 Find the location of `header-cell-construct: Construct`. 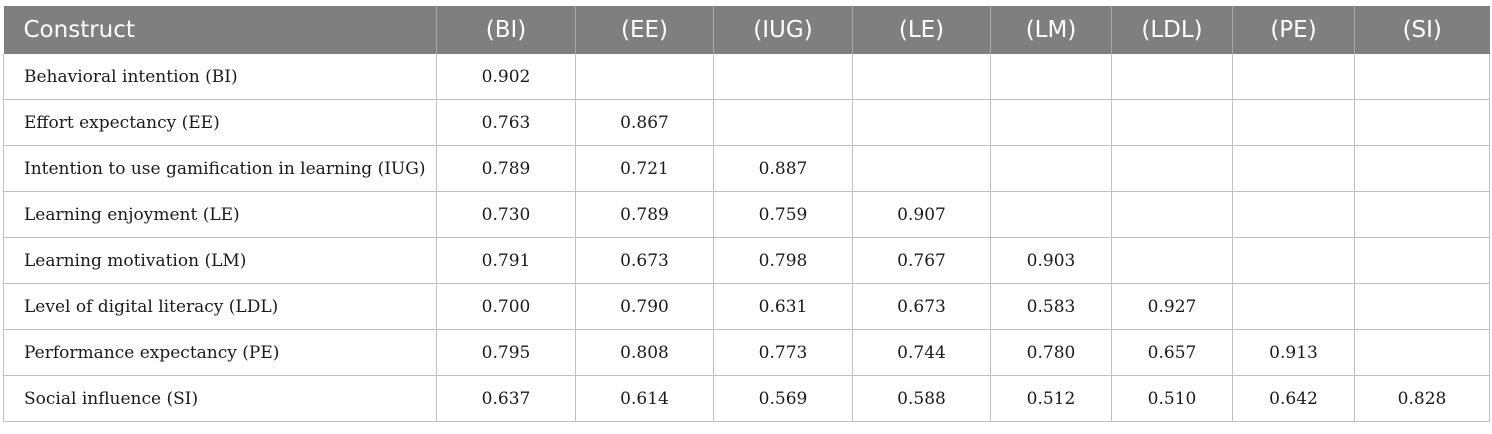

header-cell-construct: Construct is located at coordinates (220, 30).